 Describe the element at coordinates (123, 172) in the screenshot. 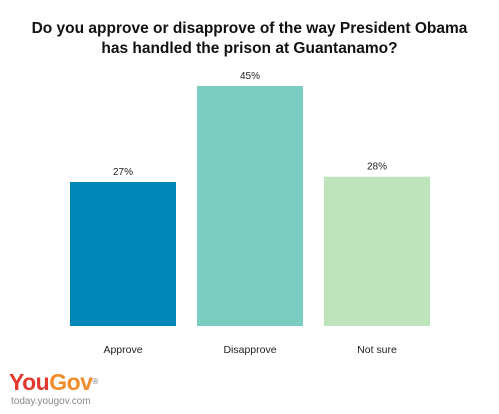

I see `value-label-approve: 27%` at that location.